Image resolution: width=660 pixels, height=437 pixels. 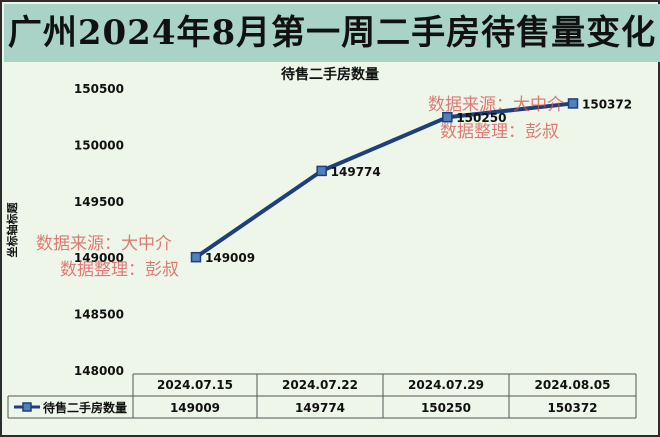 I want to click on x-category-label: 2024.07.22, so click(x=320, y=385).